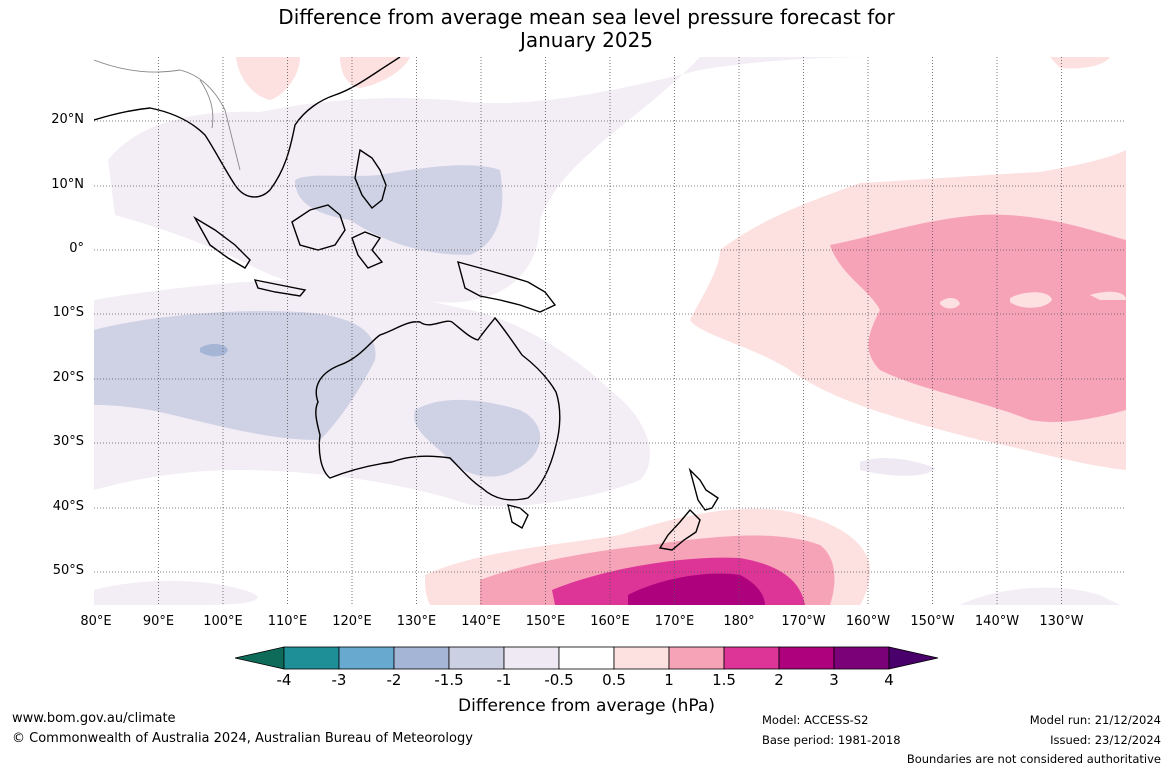  Describe the element at coordinates (834, 680) in the screenshot. I see `colorbar-tick-label: 3` at that location.